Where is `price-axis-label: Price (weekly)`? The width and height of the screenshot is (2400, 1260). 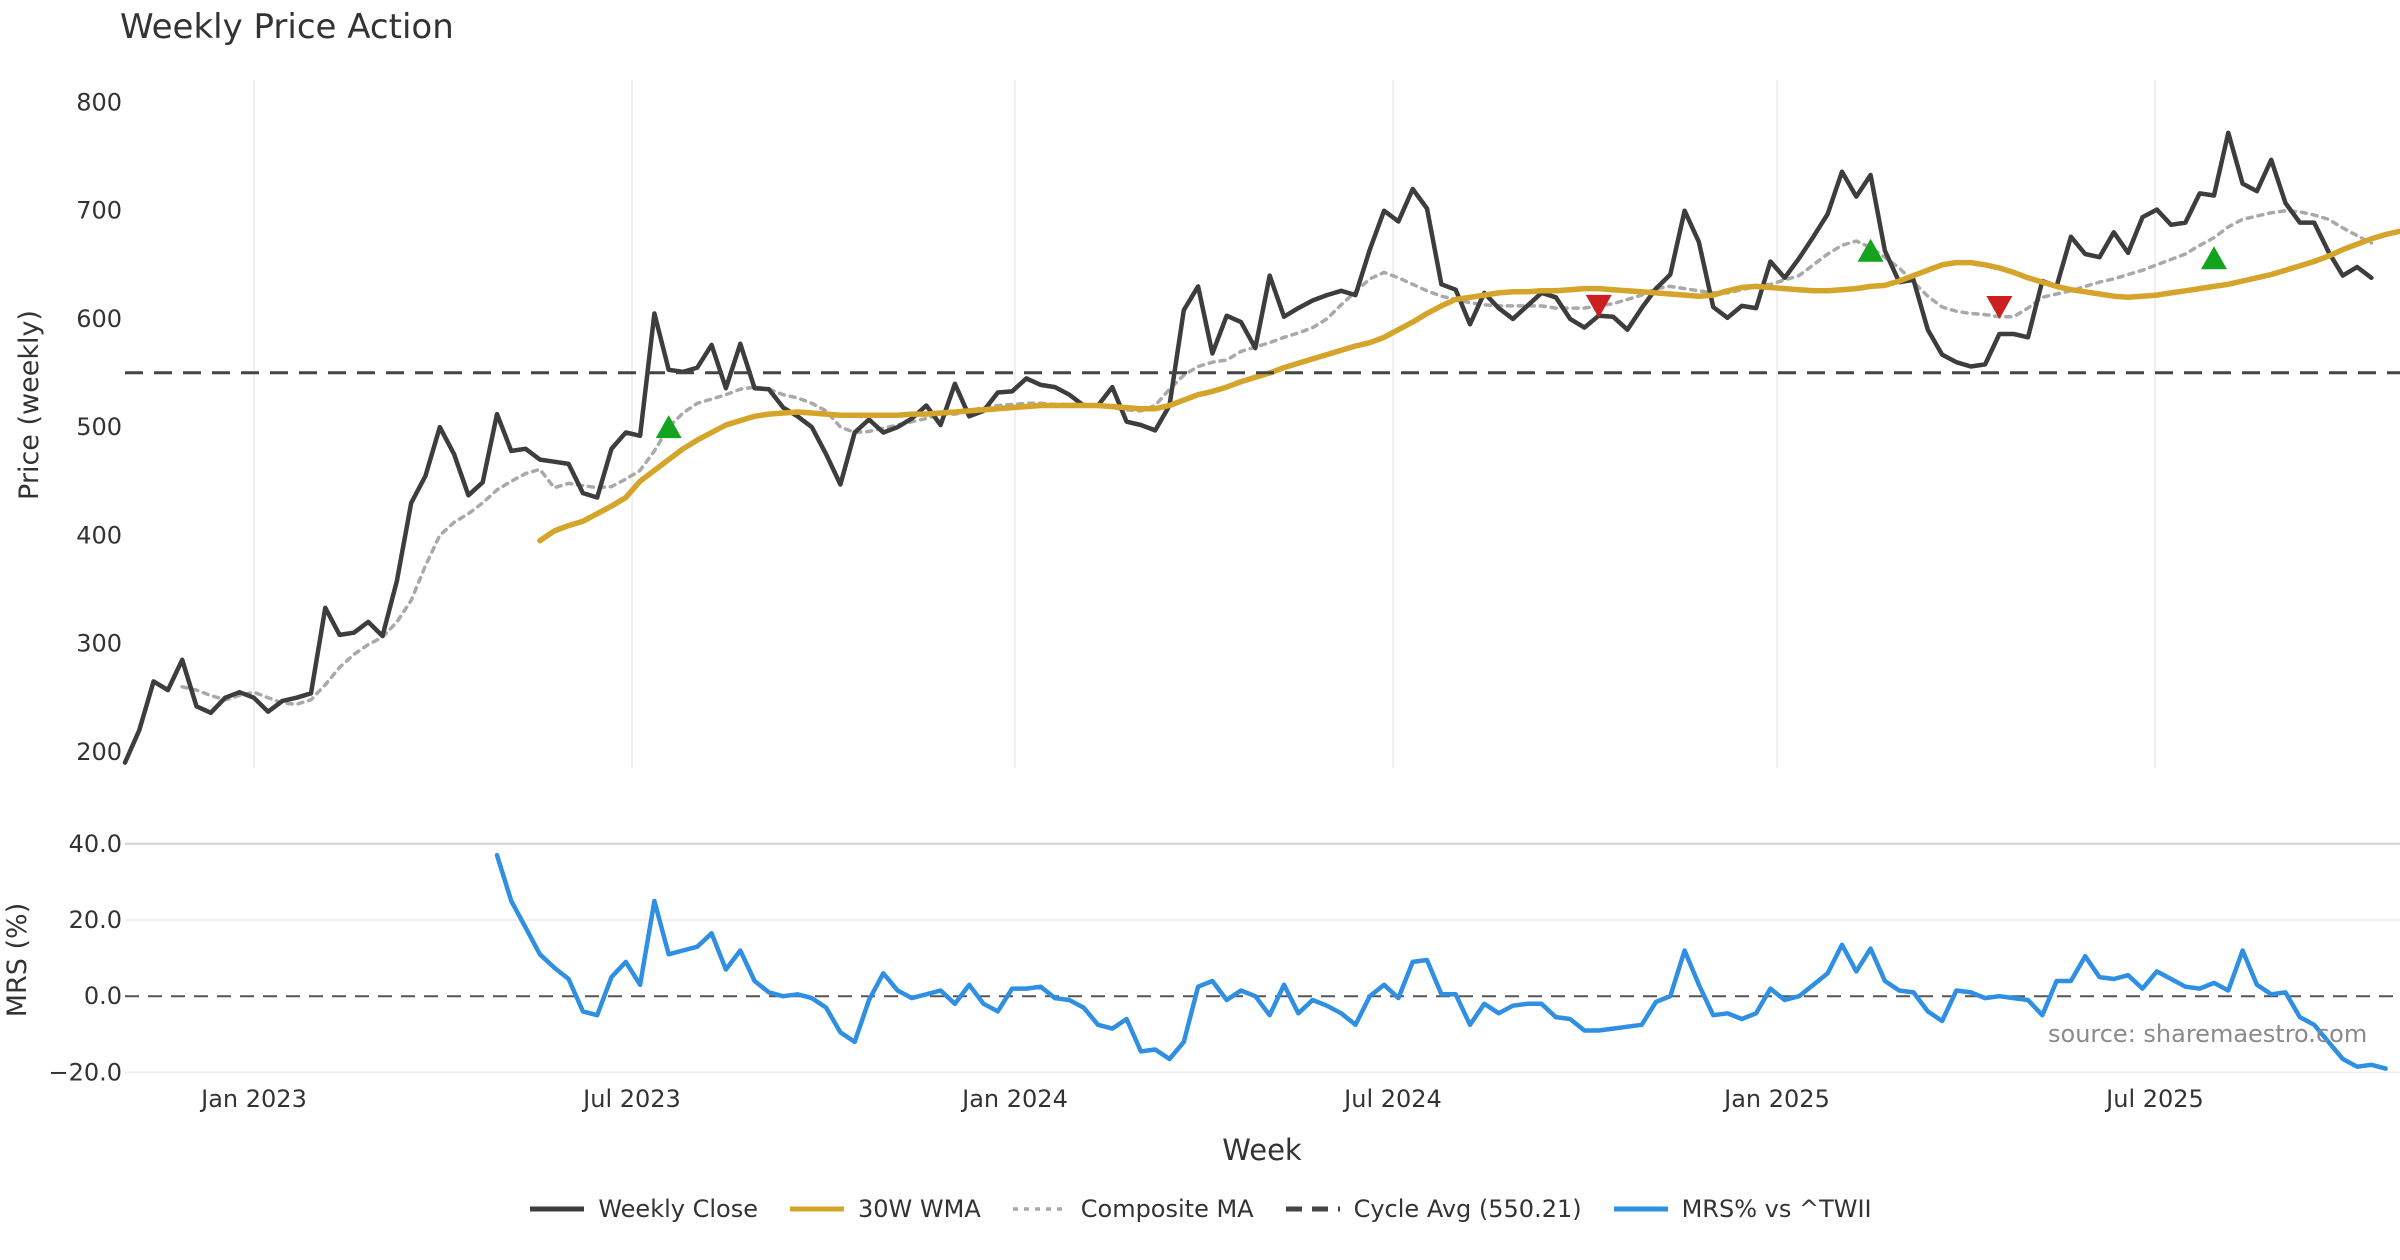 price-axis-label: Price (weekly) is located at coordinates (29, 405).